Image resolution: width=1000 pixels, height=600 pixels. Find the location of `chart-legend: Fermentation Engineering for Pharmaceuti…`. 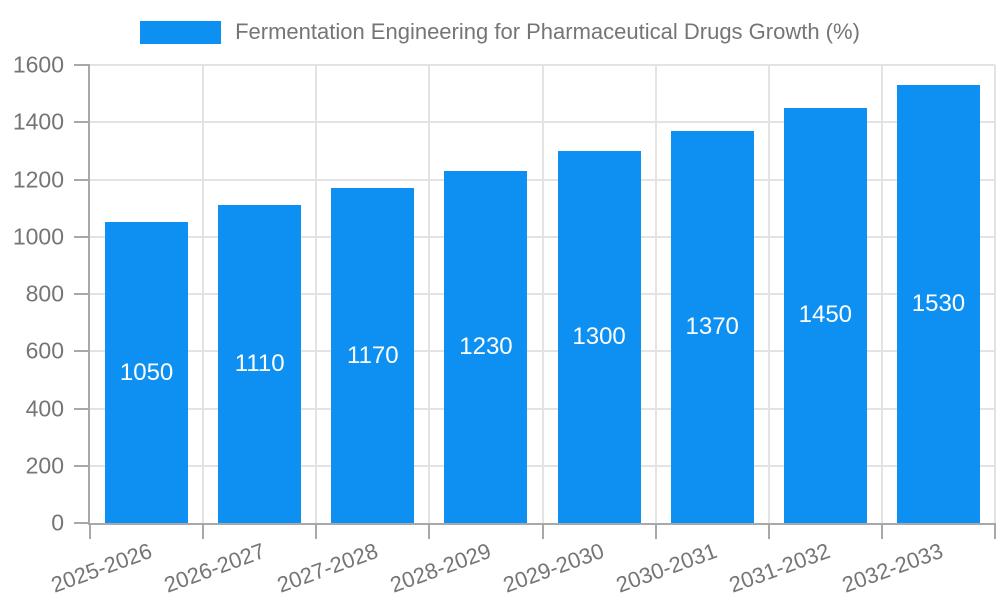

chart-legend: Fermentation Engineering for Pharmaceuti… is located at coordinates (500, 32).